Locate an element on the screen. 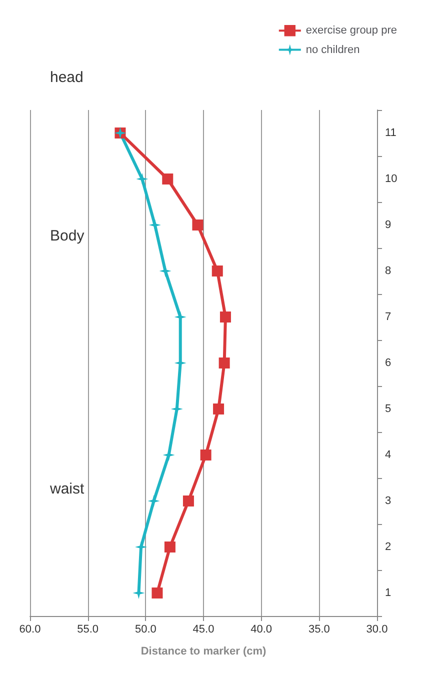  y-tick-label: 3 is located at coordinates (388, 501).